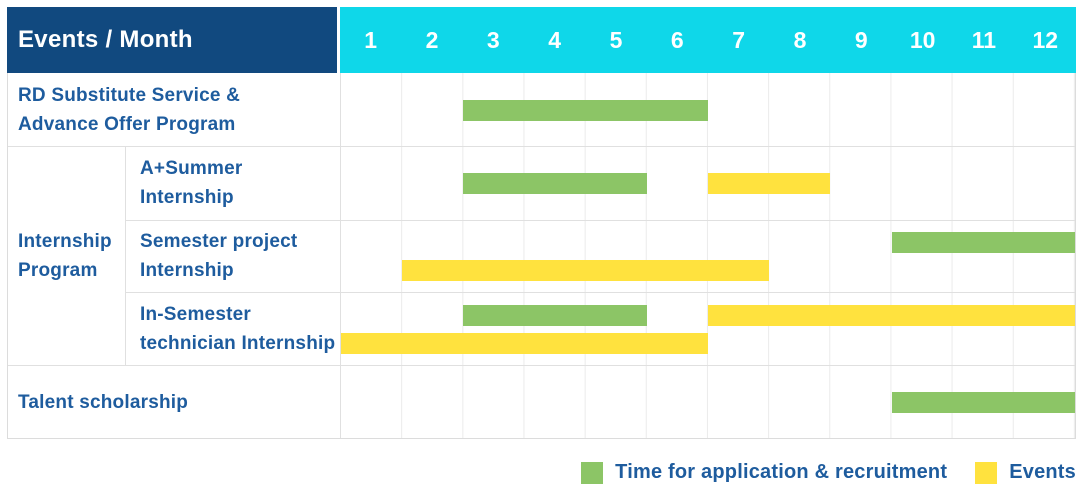  What do you see at coordinates (129, 95) in the screenshot?
I see `row-label-line: RD Substitute Service &` at bounding box center [129, 95].